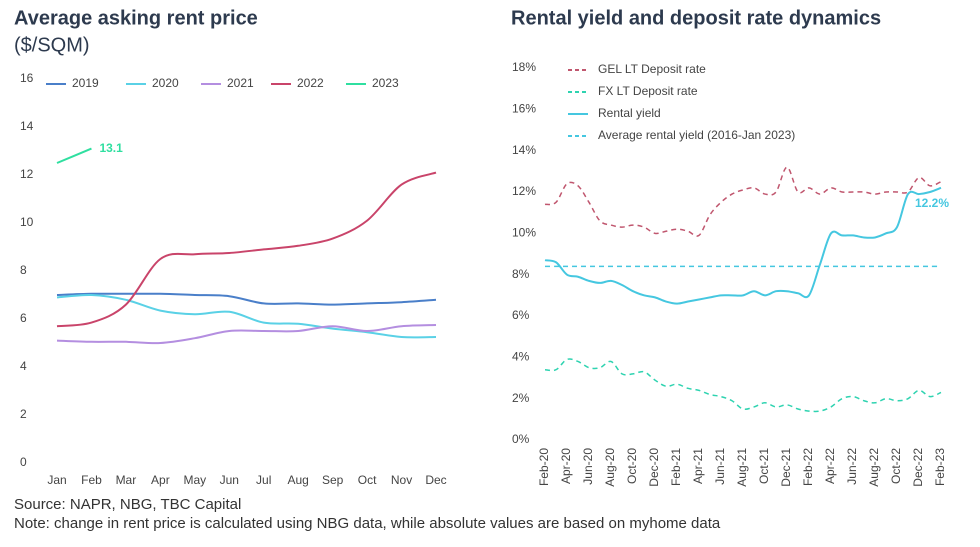 Image resolution: width=980 pixels, height=547 pixels. I want to click on x-tick-label: Feb-22, so click(808, 467).